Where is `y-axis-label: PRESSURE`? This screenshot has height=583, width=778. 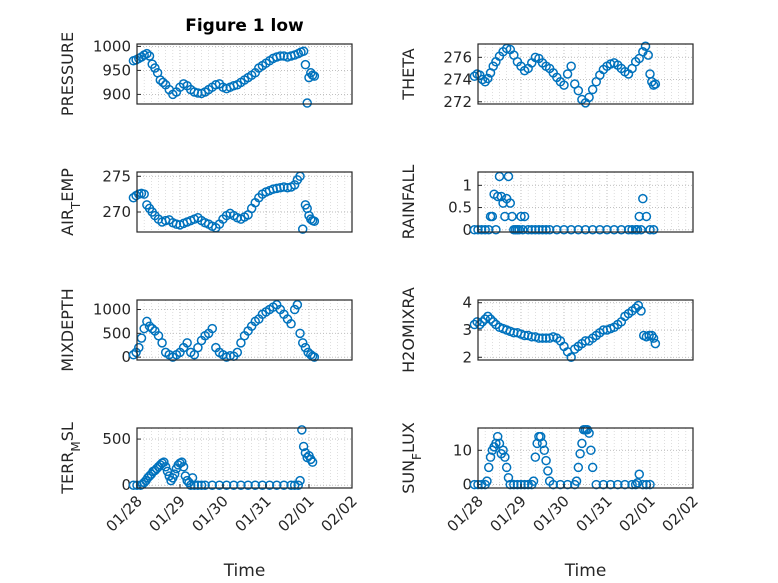 y-axis-label: PRESSURE is located at coordinates (67, 74).